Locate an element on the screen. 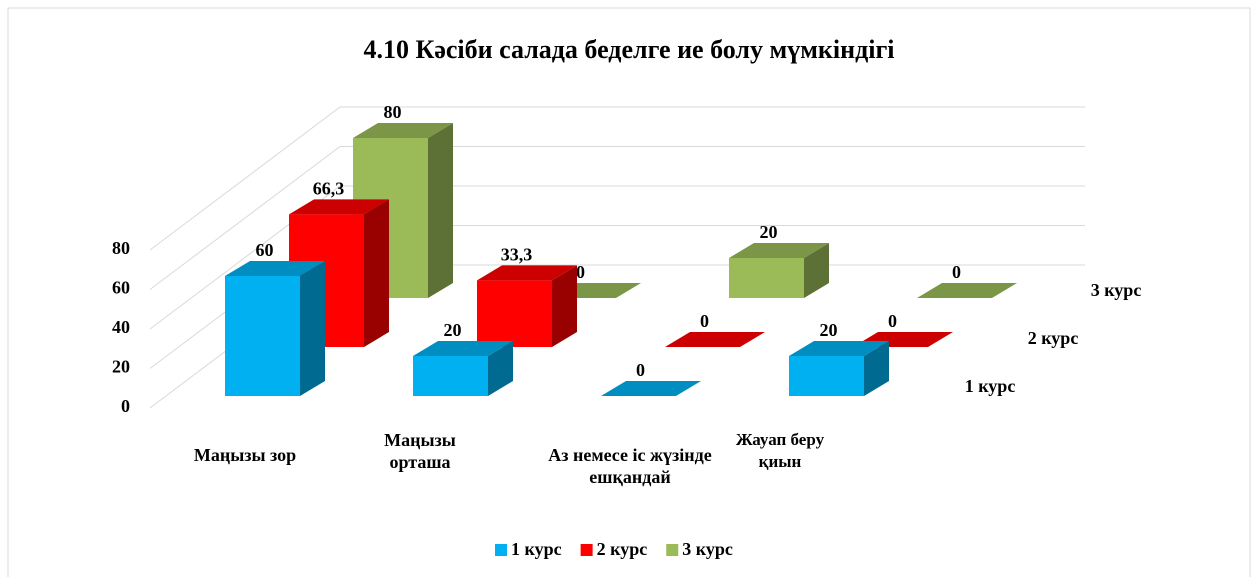  x-tick-label: Маңызы орташа is located at coordinates (420, 451).